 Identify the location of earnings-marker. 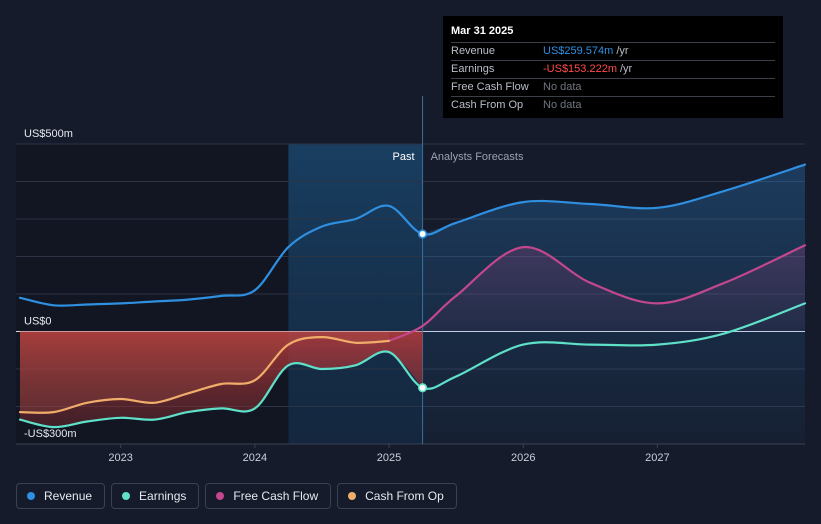
(422, 388).